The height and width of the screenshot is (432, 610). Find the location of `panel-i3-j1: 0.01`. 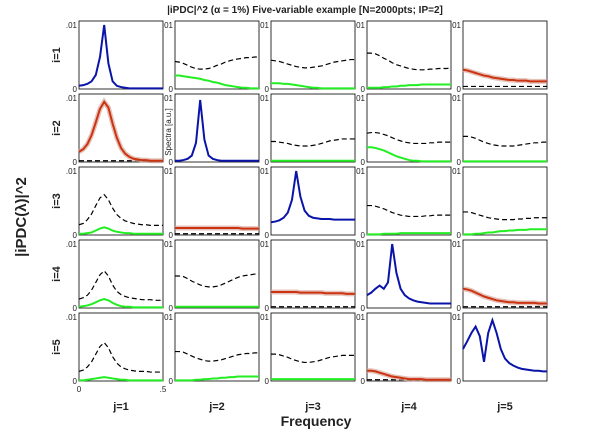

panel-i3-j1: 0.01 is located at coordinates (115, 203).